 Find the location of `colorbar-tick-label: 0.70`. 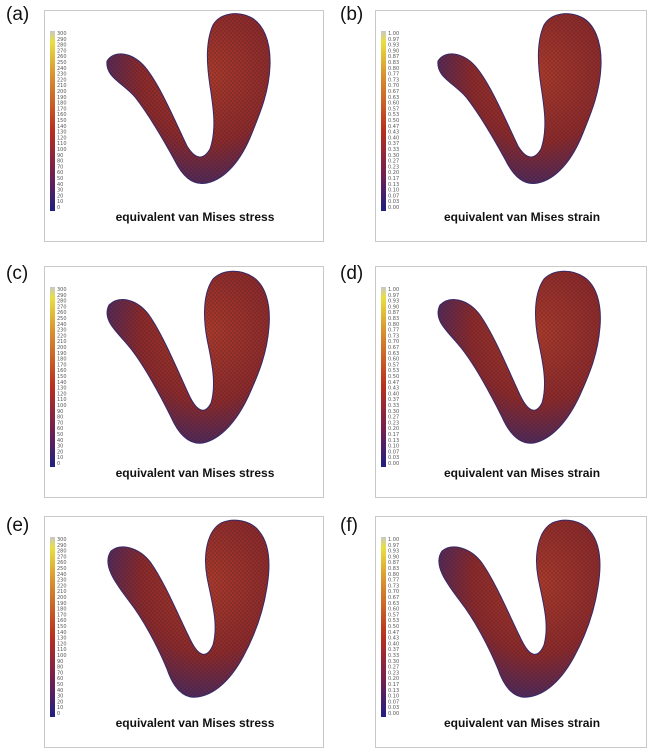

colorbar-tick-label: 0.70 is located at coordinates (393, 86).